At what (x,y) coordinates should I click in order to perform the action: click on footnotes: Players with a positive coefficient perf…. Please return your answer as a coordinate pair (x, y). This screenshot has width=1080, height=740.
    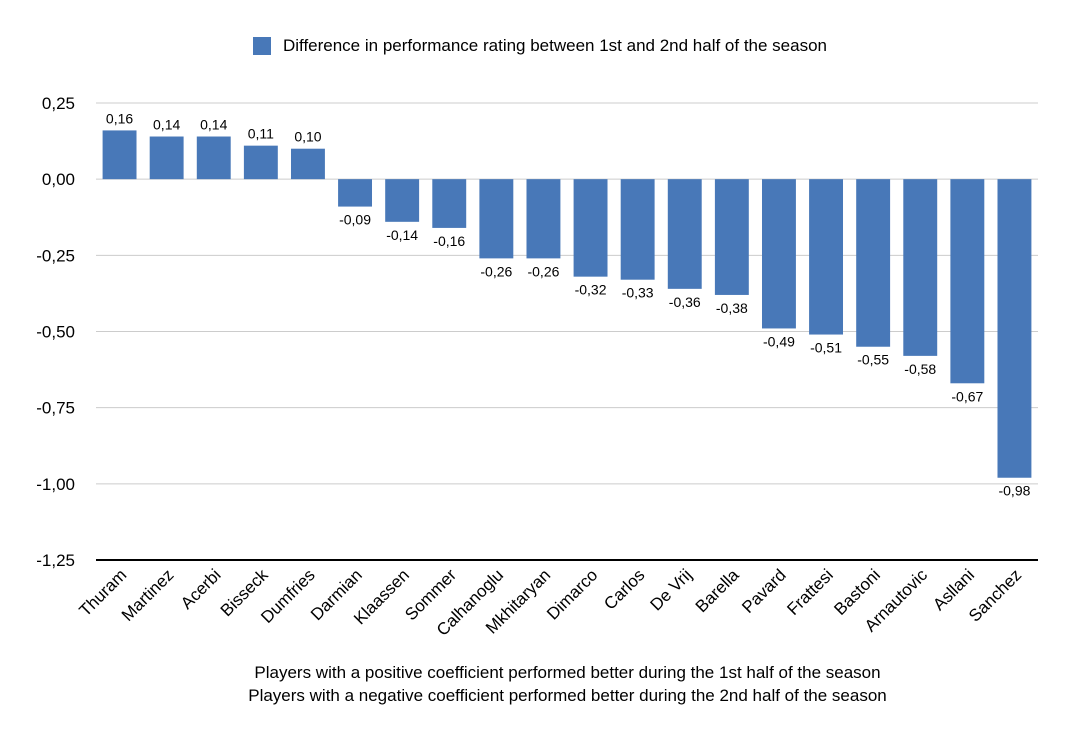
    Looking at the image, I should click on (540, 684).